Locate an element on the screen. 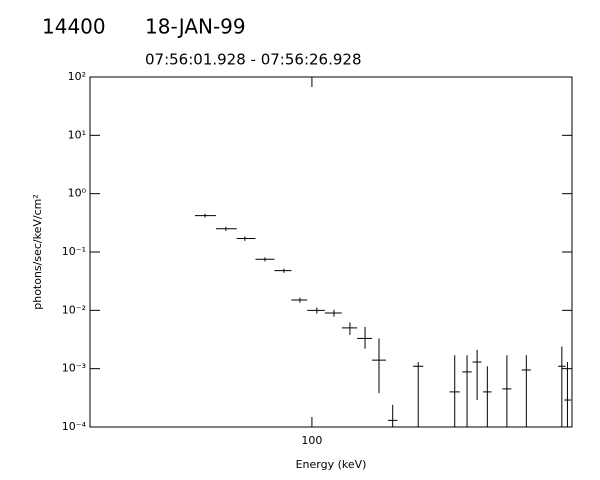  y-tick-label: 10⁻¹ is located at coordinates (74, 251).